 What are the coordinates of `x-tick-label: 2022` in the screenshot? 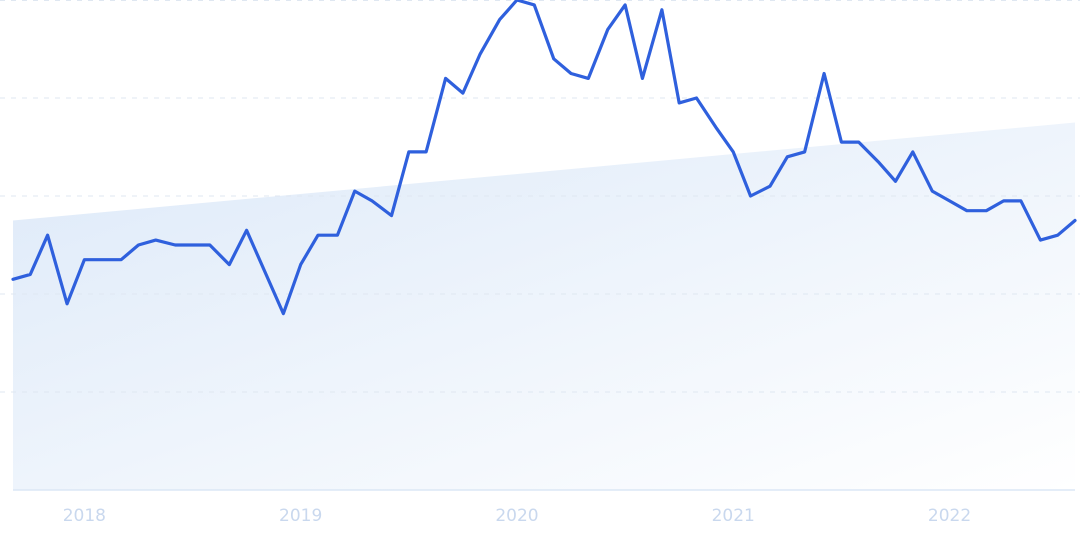 It's located at (949, 516).